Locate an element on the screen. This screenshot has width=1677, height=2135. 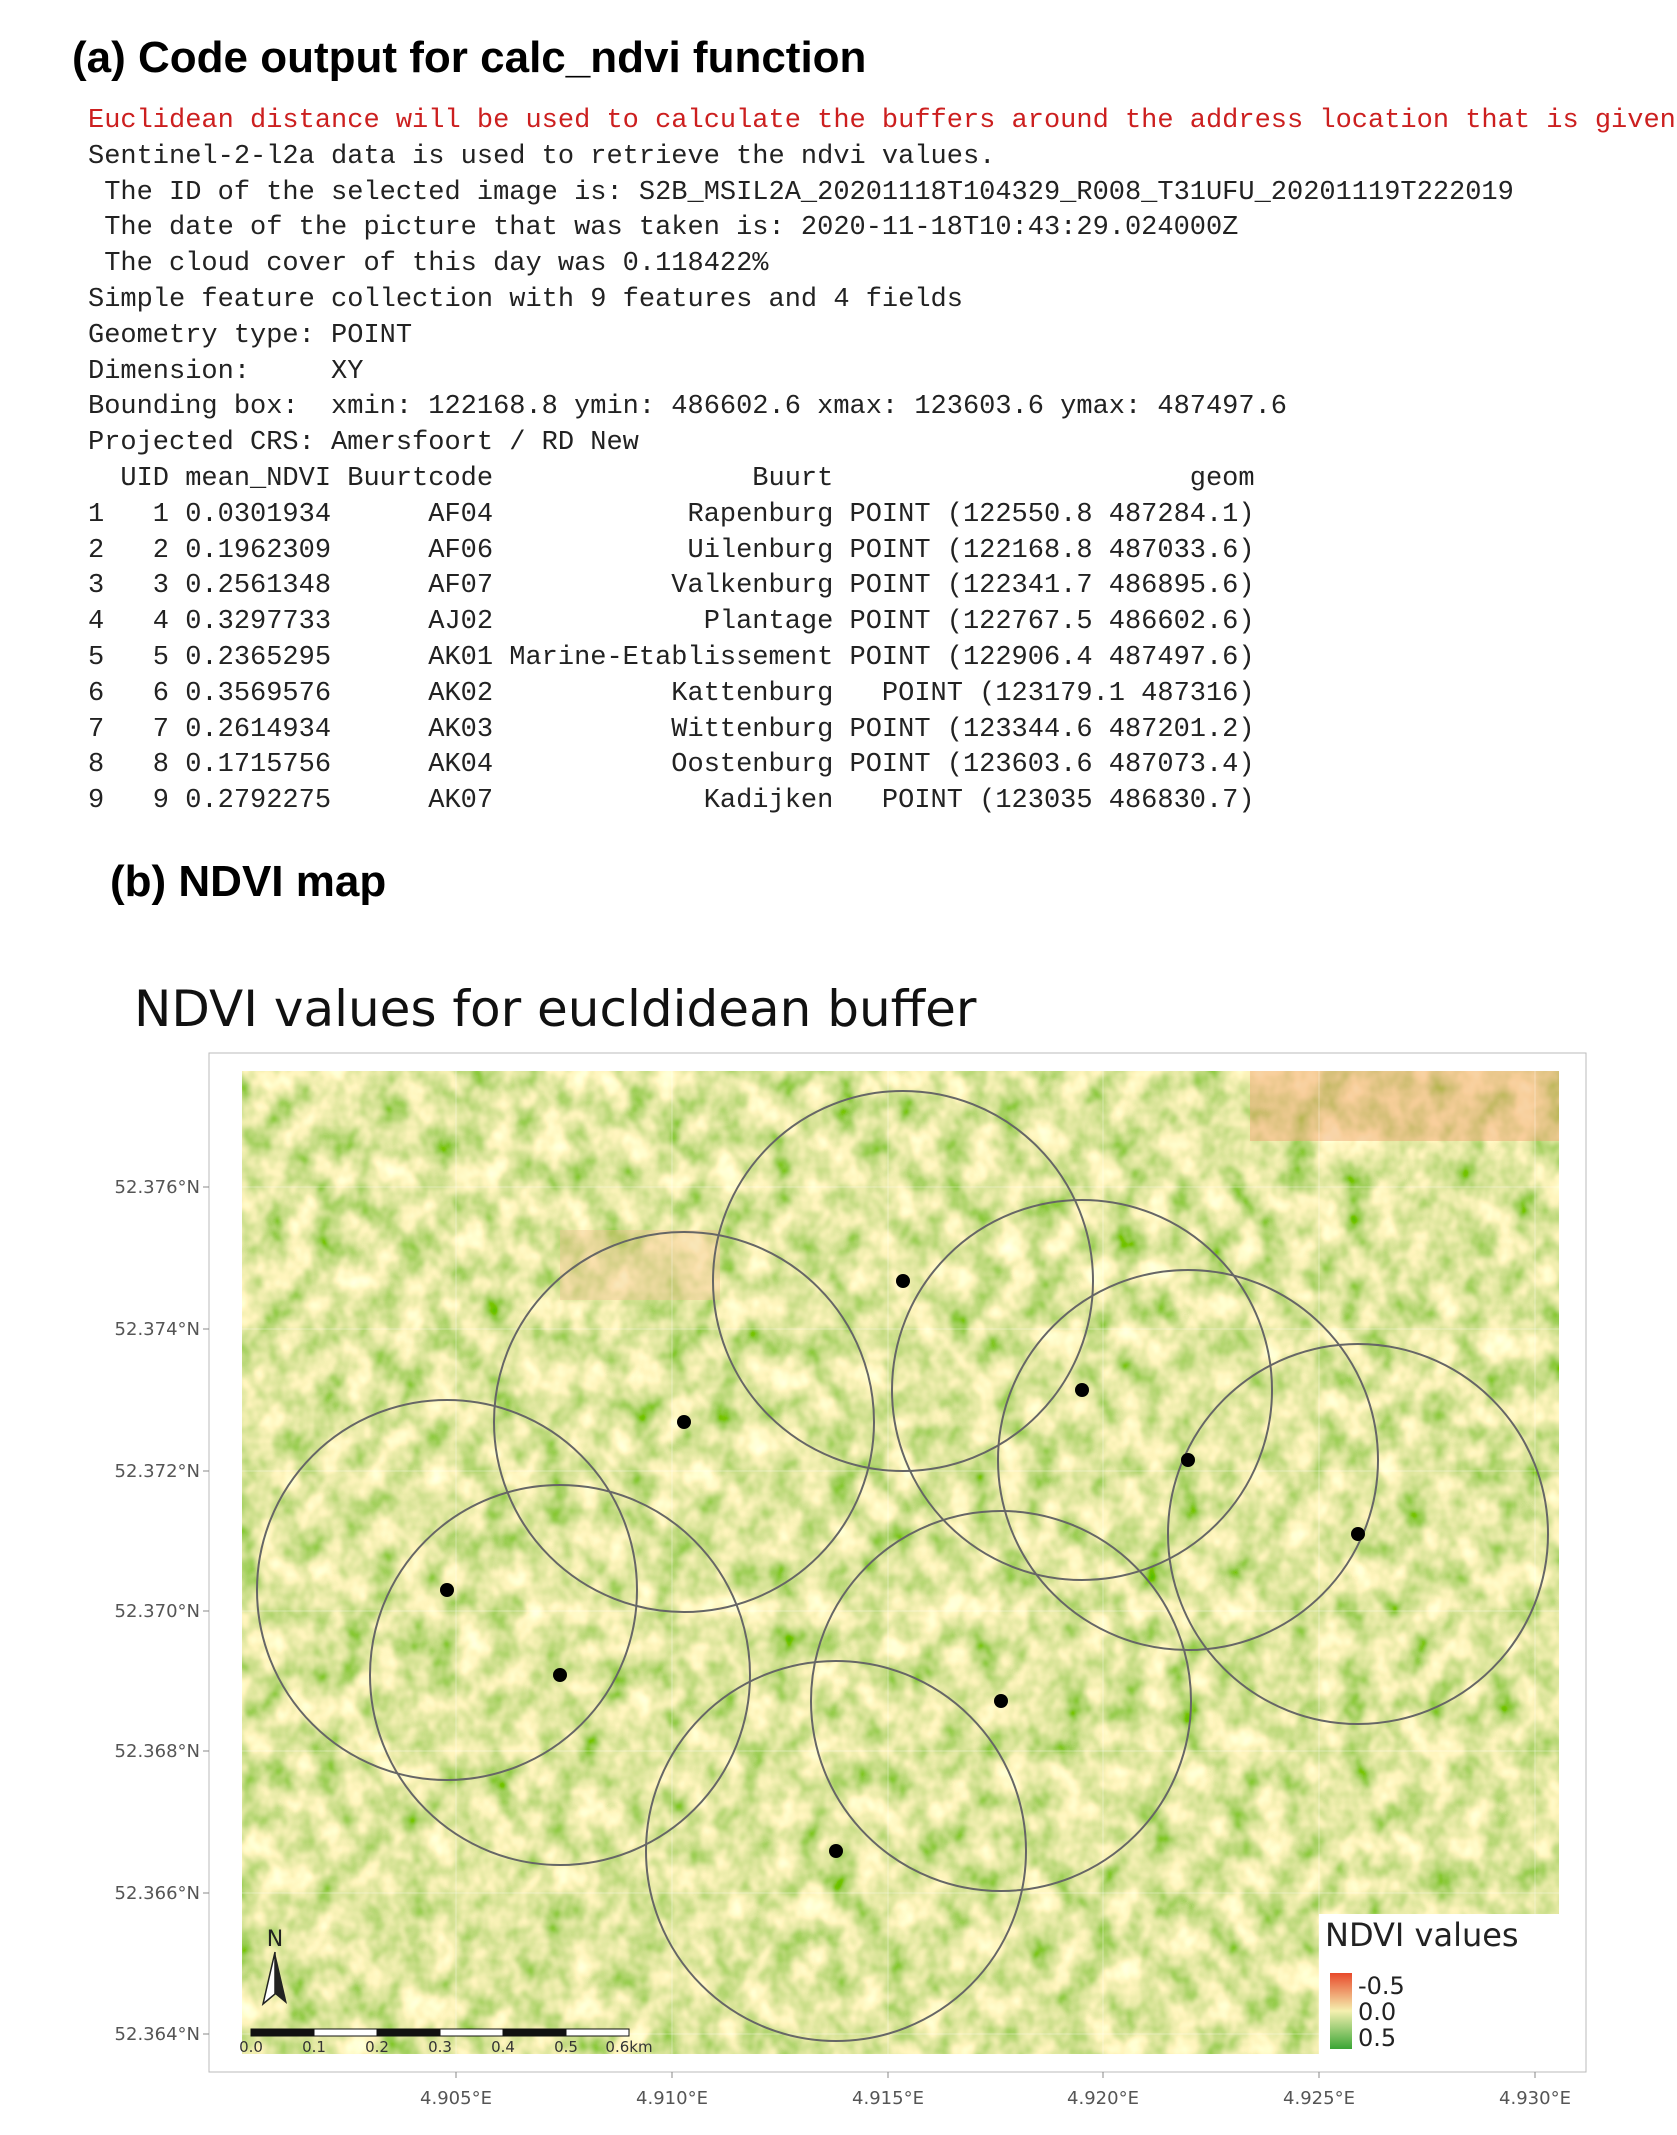
scale-label: 0.6km is located at coordinates (628, 2047).